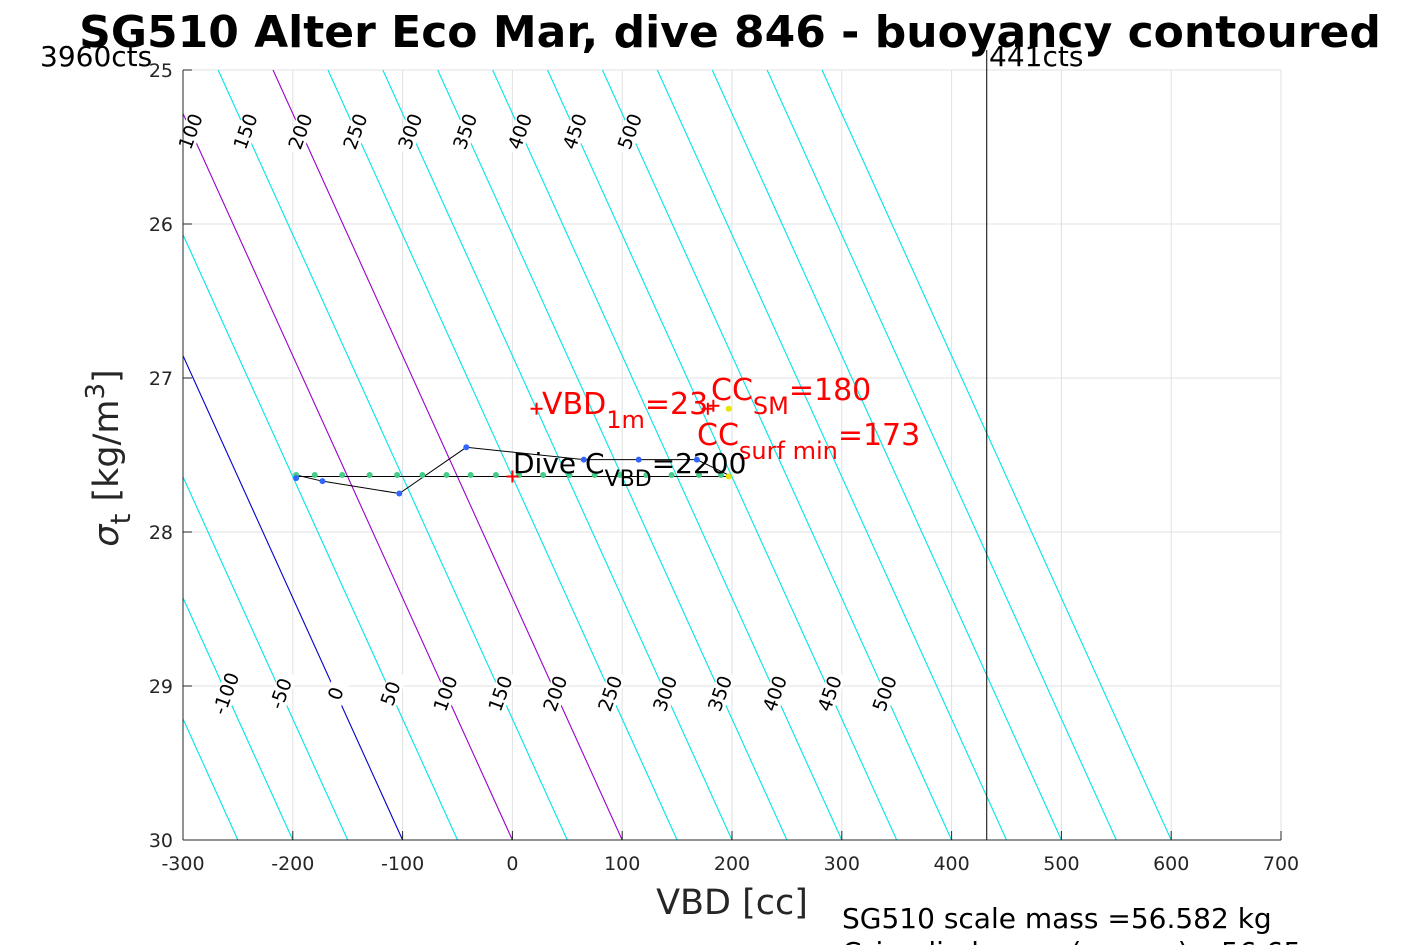  I want to click on dive-c-annotation: Dive CVBD=2200, so click(629, 469).